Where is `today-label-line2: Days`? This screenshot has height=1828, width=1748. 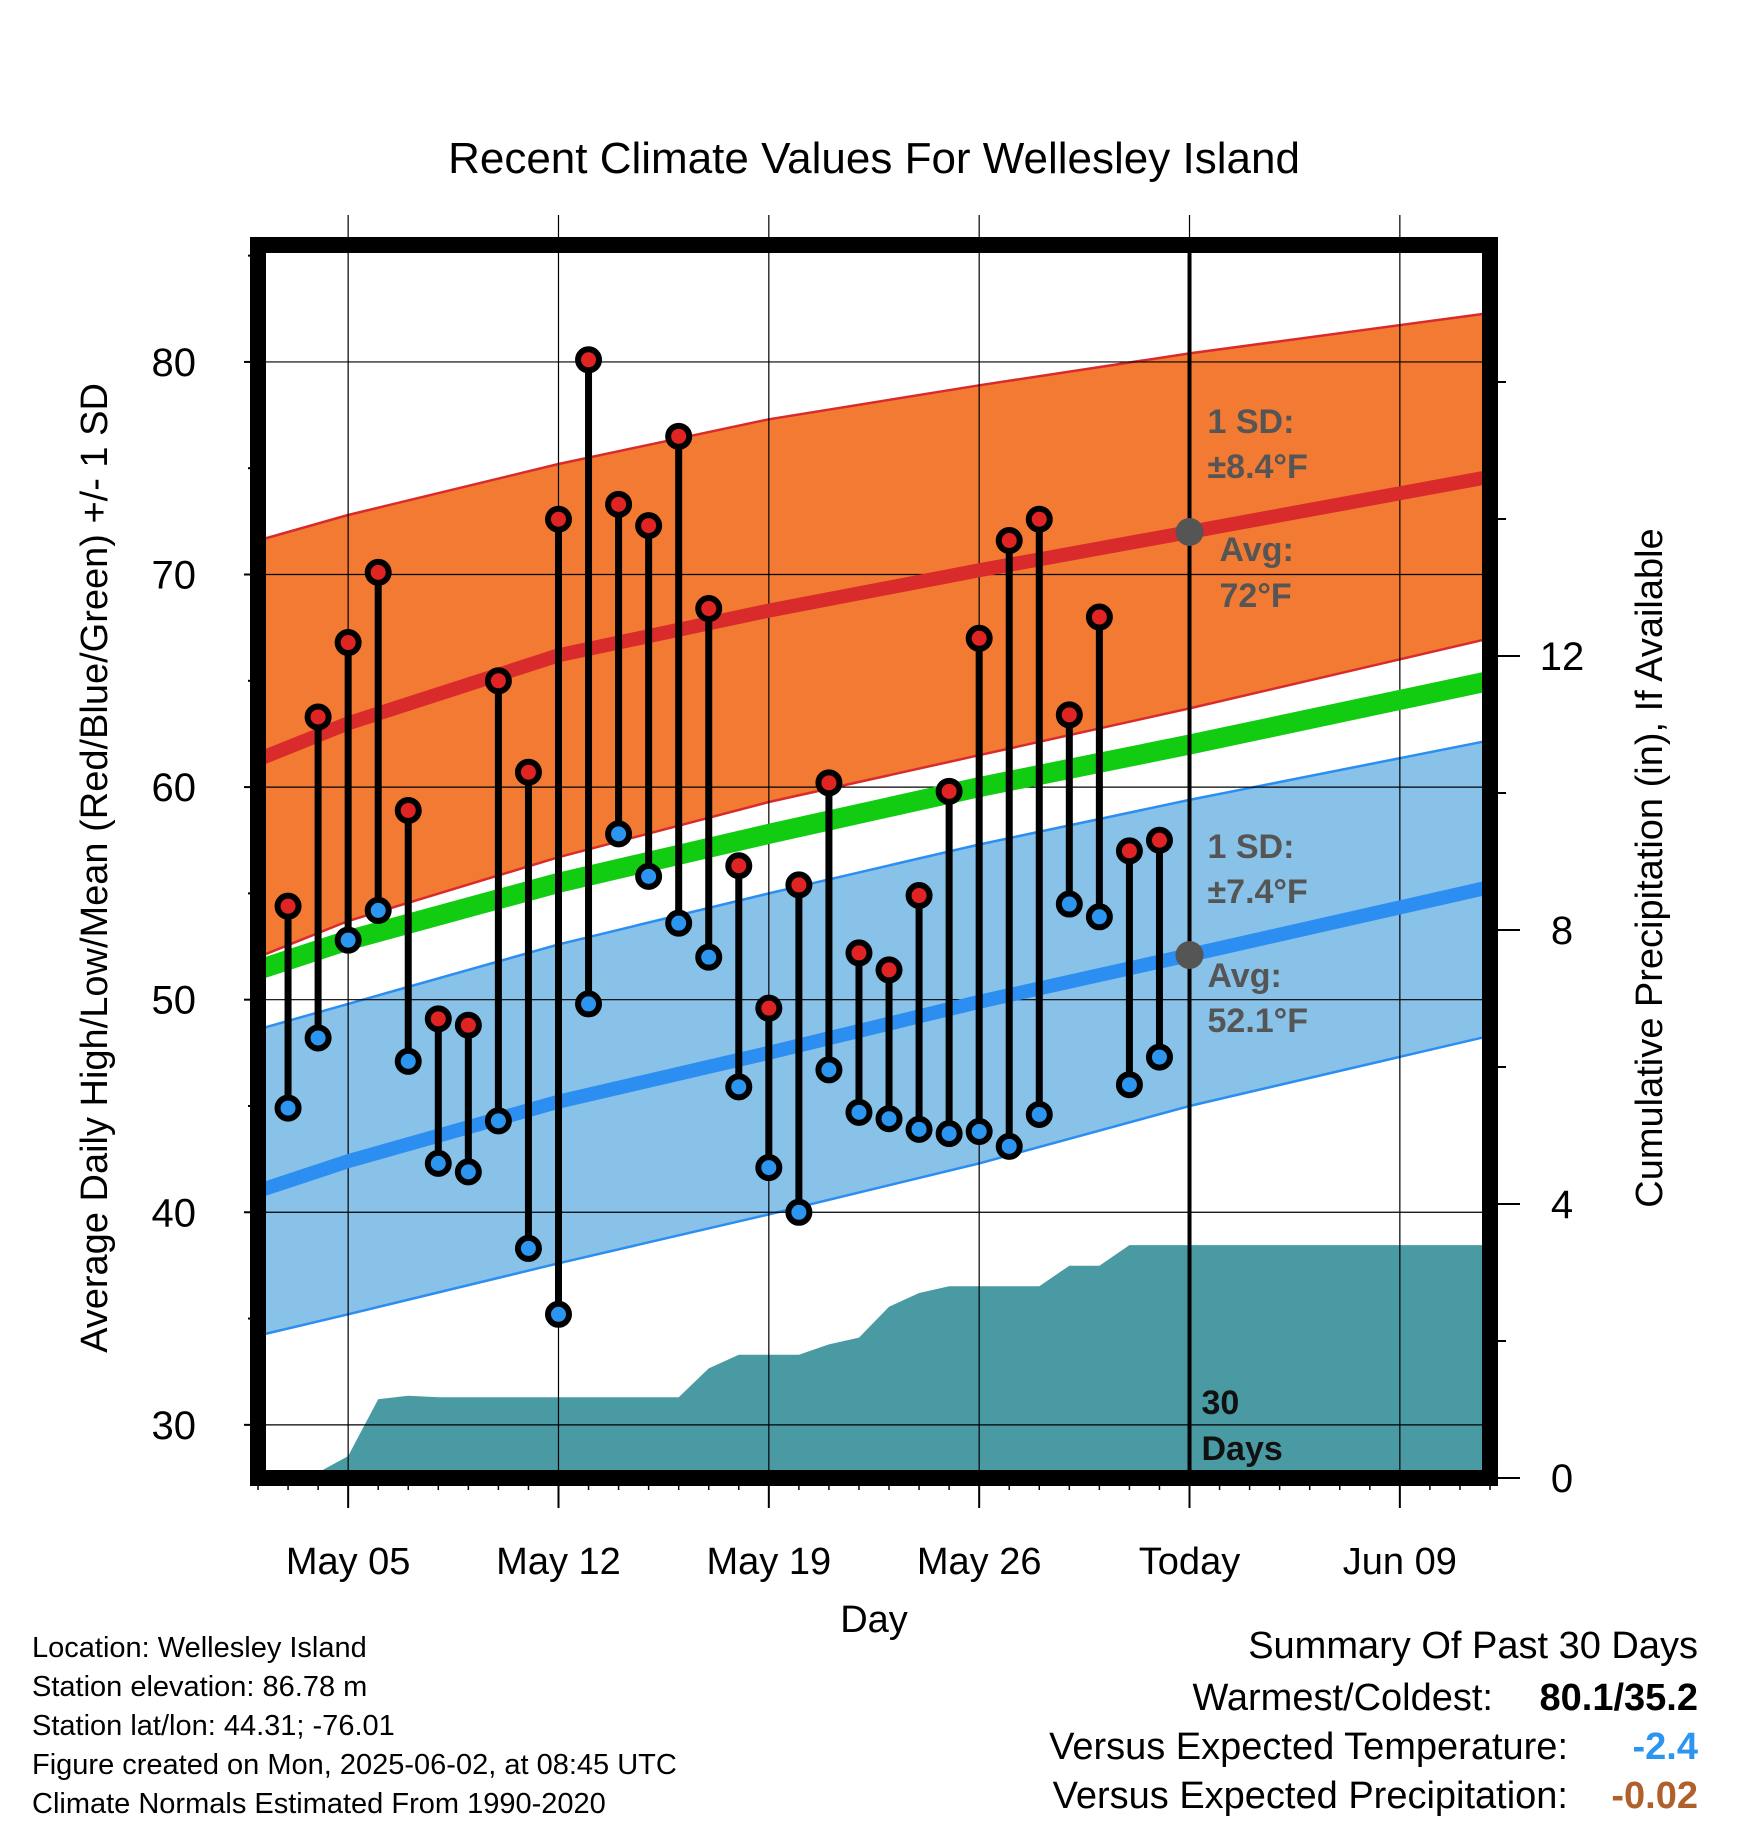 today-label-line2: Days is located at coordinates (1242, 1449).